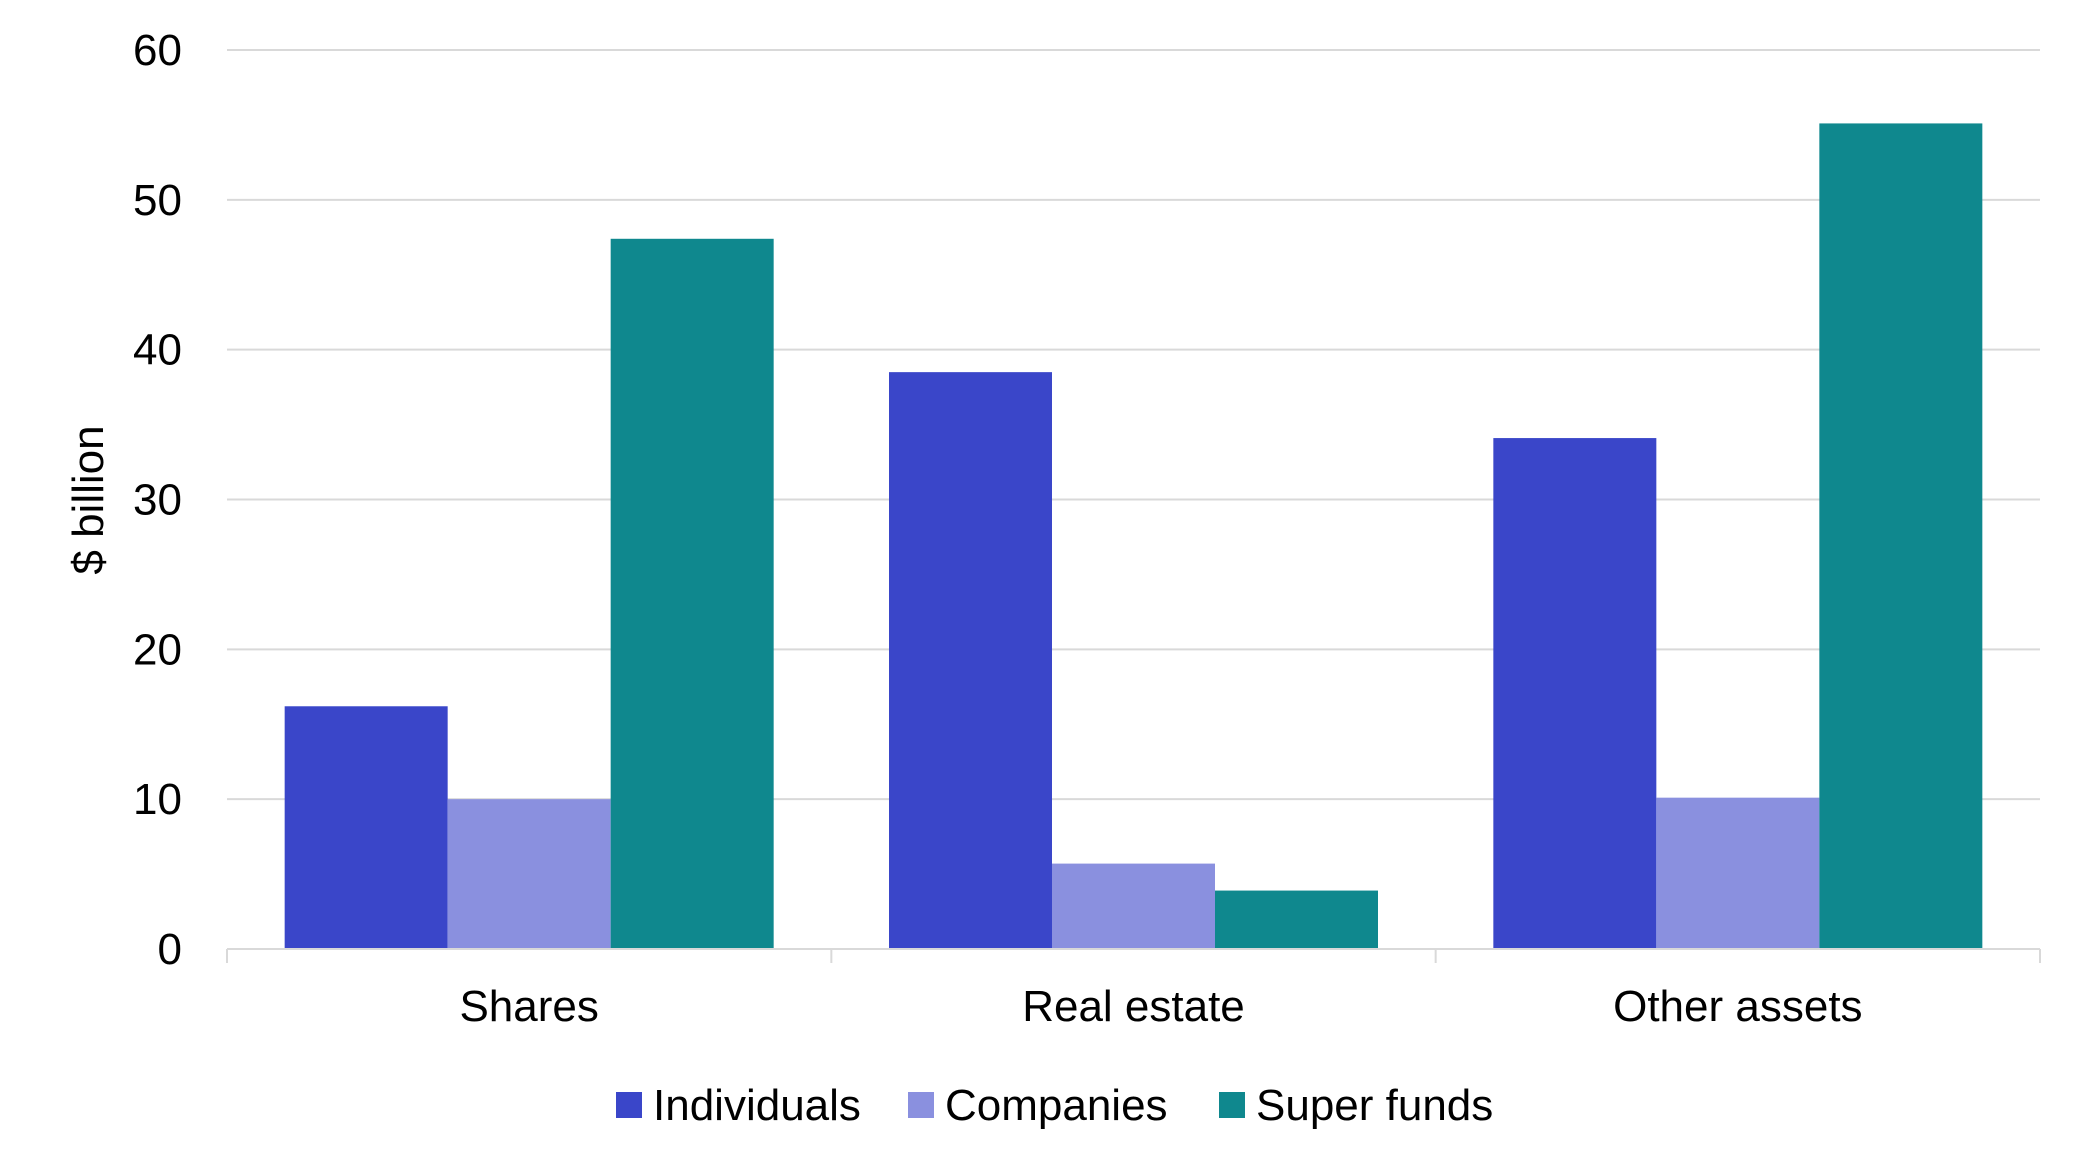 The width and height of the screenshot is (2079, 1170). I want to click on y-tick-label: 20, so click(157, 649).